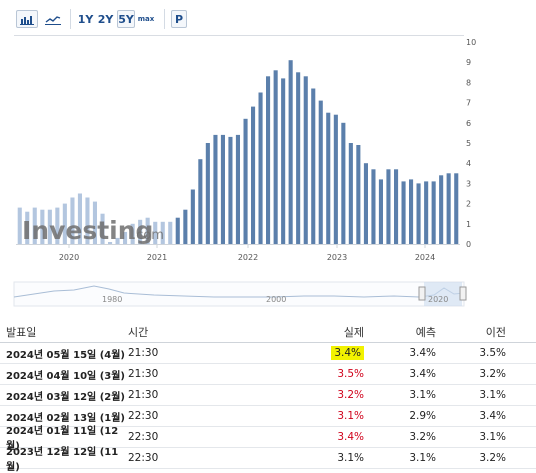 This screenshot has height=473, width=536. Describe the element at coordinates (126, 19) in the screenshot. I see `range-5y-button: 5Y` at that location.